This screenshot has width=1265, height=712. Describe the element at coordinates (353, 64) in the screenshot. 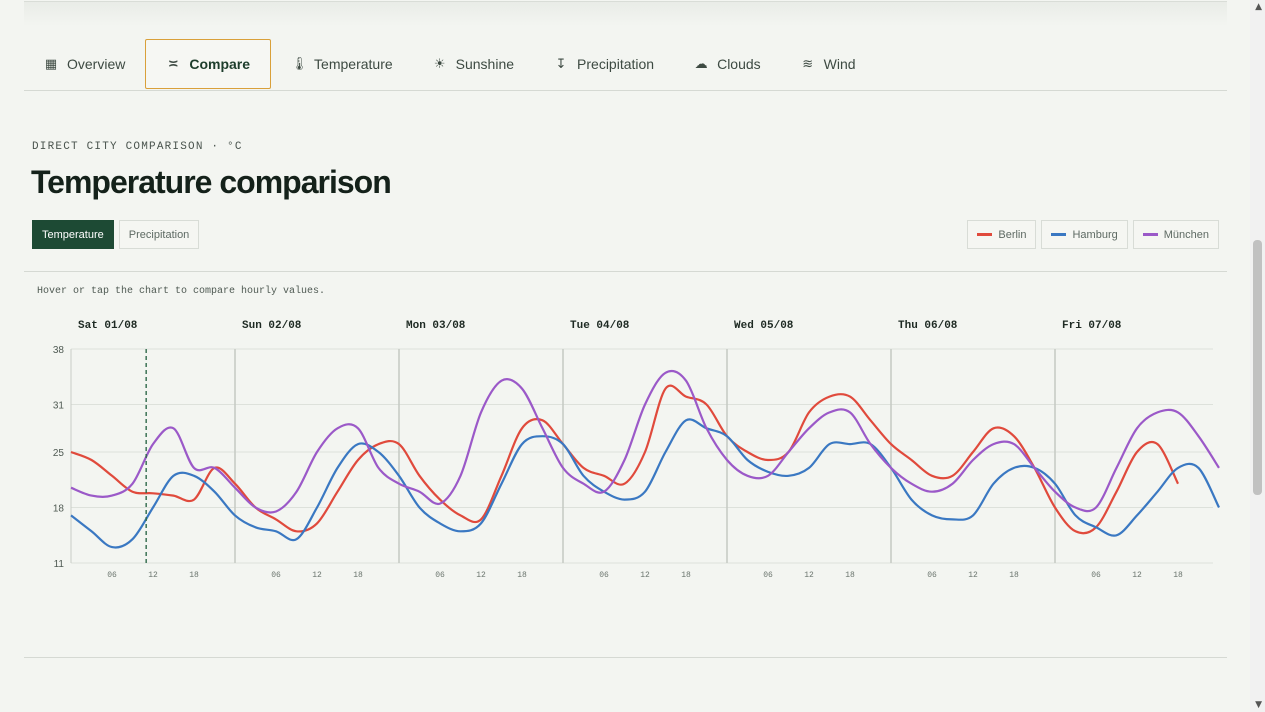

I see `tab-label: Temperature` at that location.